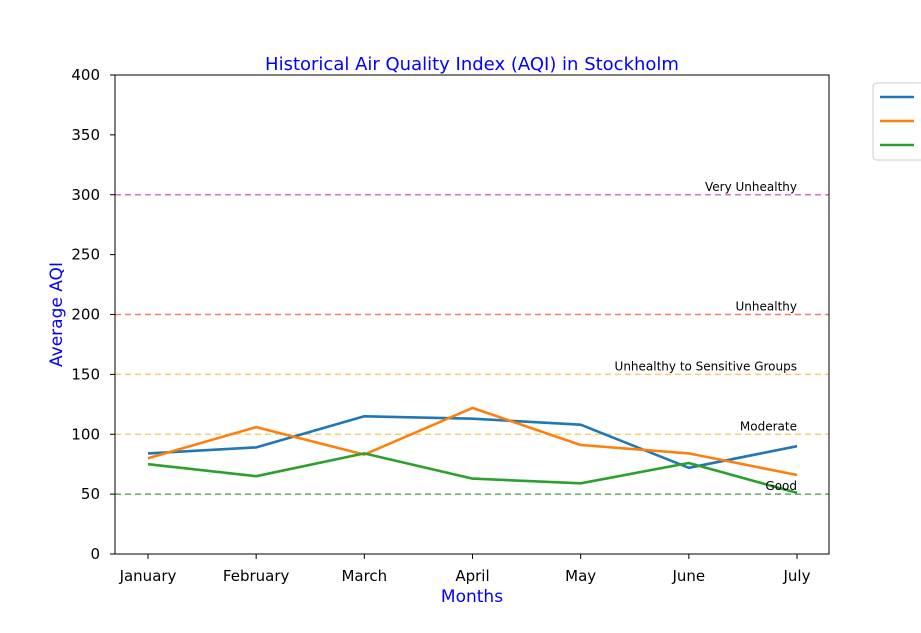  I want to click on y-tick-label: 50, so click(90, 494).